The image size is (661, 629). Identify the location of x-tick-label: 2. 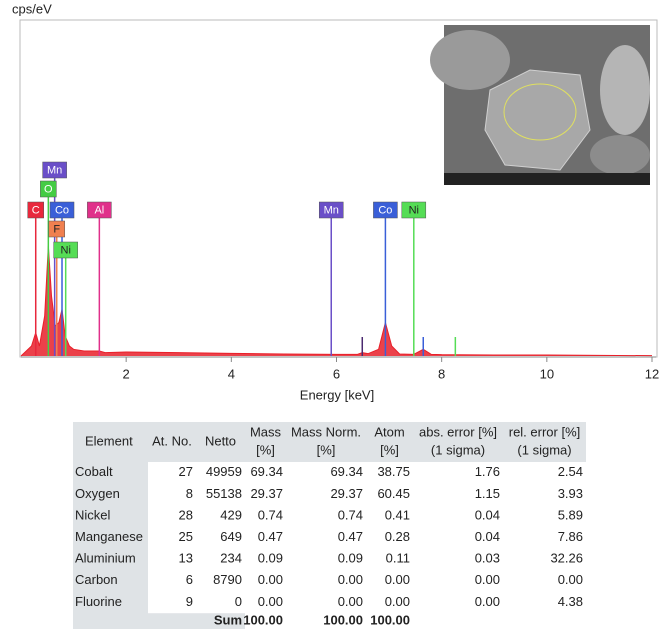
(126, 373).